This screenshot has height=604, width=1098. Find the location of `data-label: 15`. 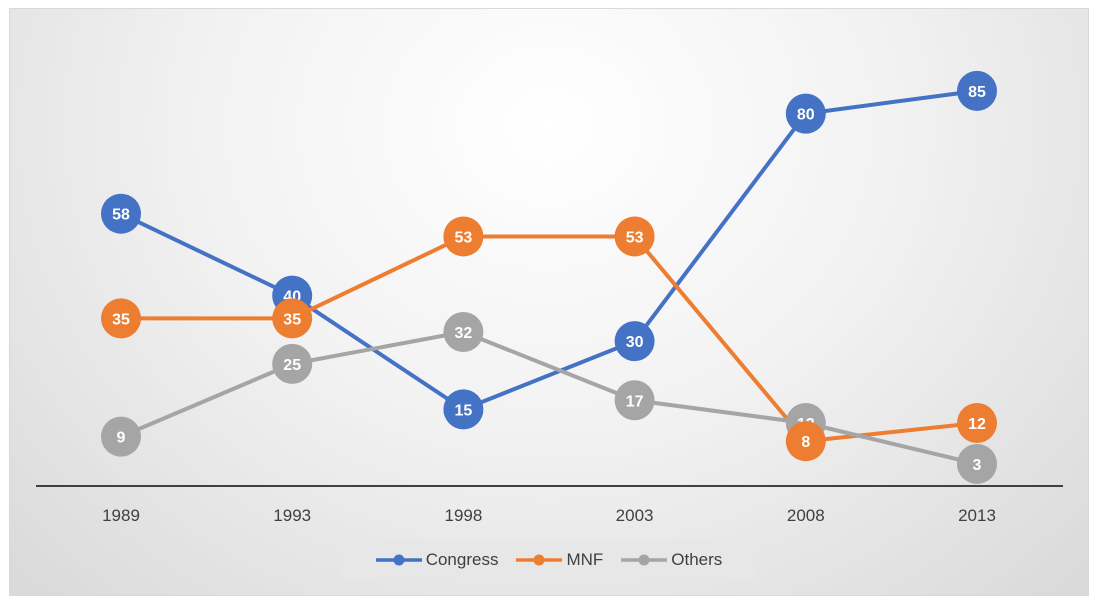

data-label: 15 is located at coordinates (464, 410).